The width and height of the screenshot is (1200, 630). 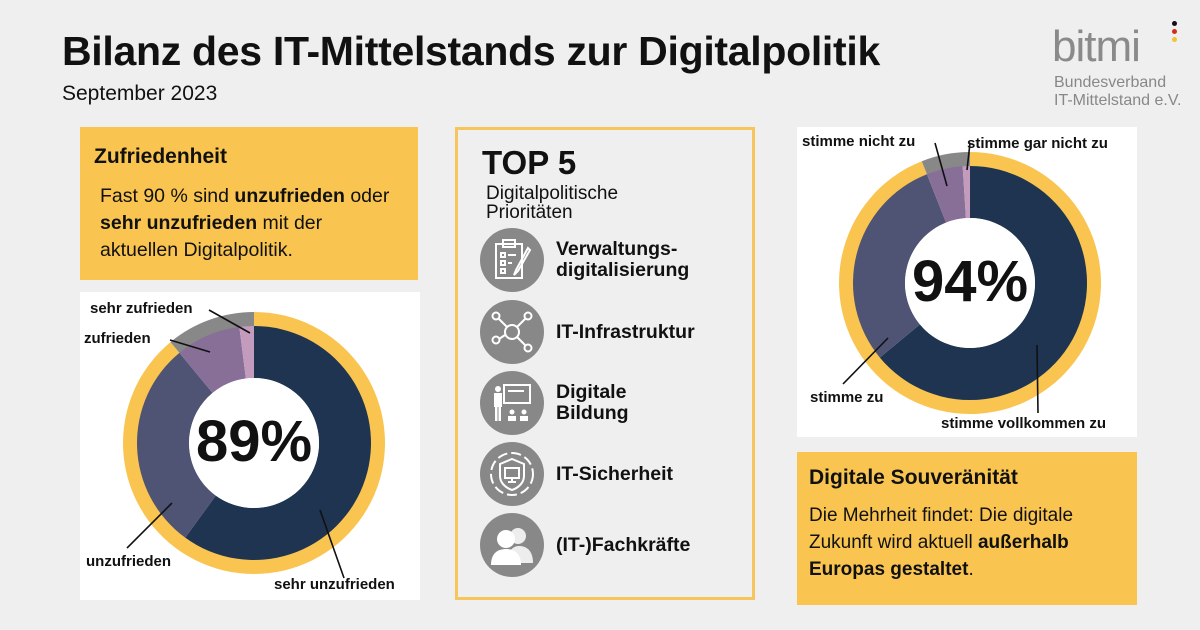 I want to click on flag-dot-black, so click(x=1174, y=23).